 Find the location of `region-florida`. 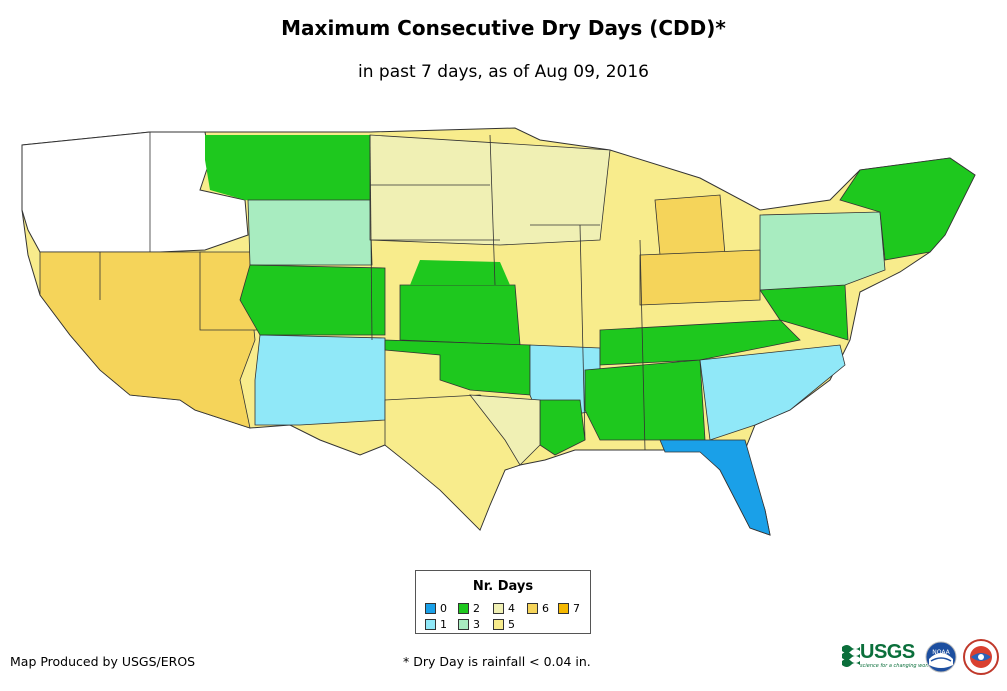

region-florida is located at coordinates (715, 487).